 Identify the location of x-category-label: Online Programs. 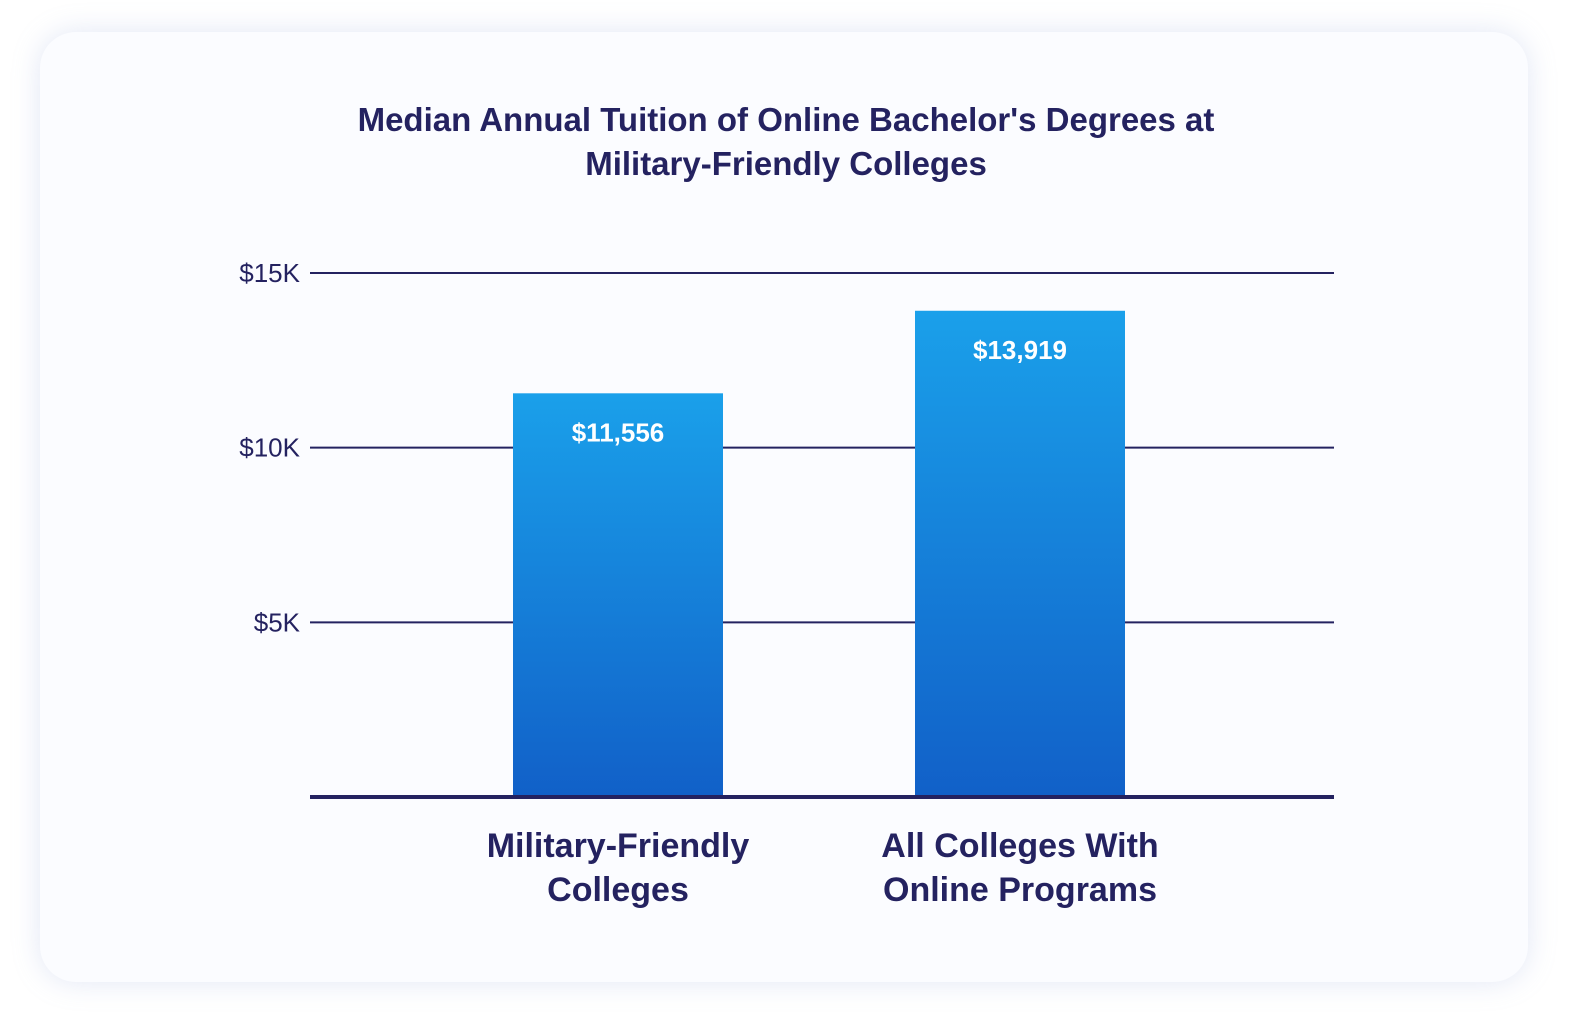
(1020, 890).